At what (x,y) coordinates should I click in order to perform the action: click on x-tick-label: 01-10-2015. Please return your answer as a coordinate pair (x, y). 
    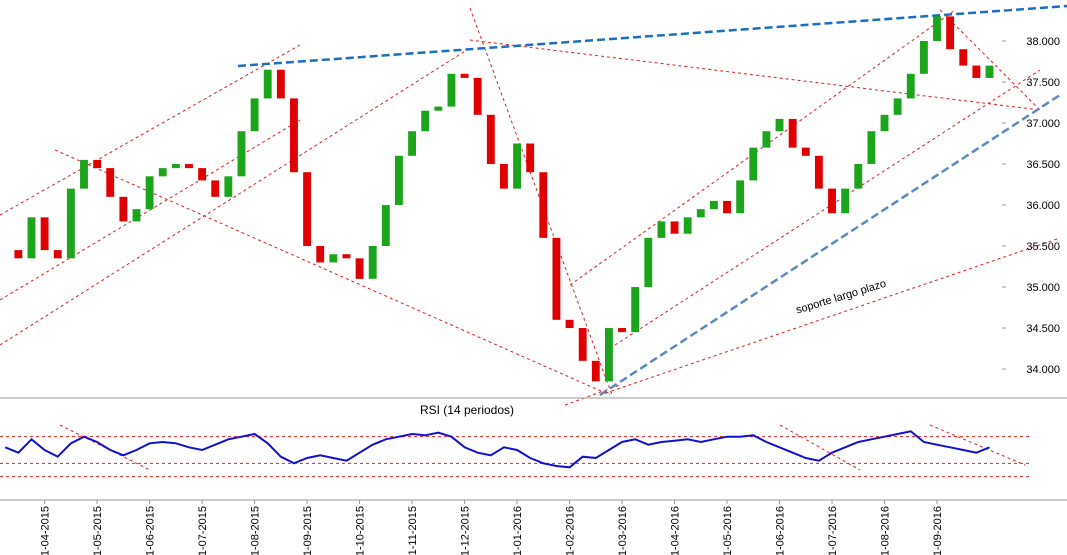
    Looking at the image, I should click on (361, 530).